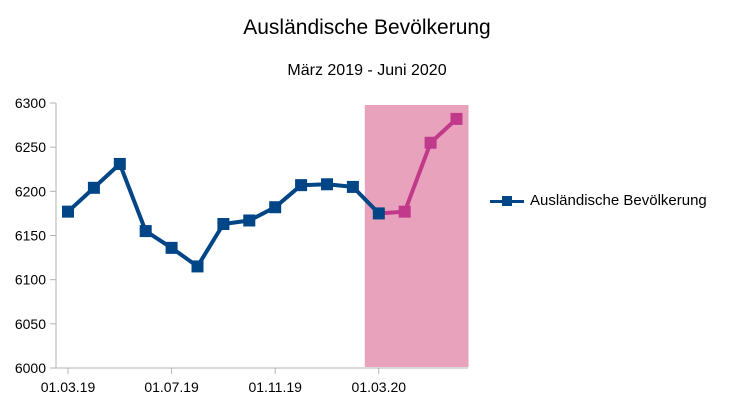 The height and width of the screenshot is (402, 734). What do you see at coordinates (30, 368) in the screenshot?
I see `y-tick-label: 6000` at bounding box center [30, 368].